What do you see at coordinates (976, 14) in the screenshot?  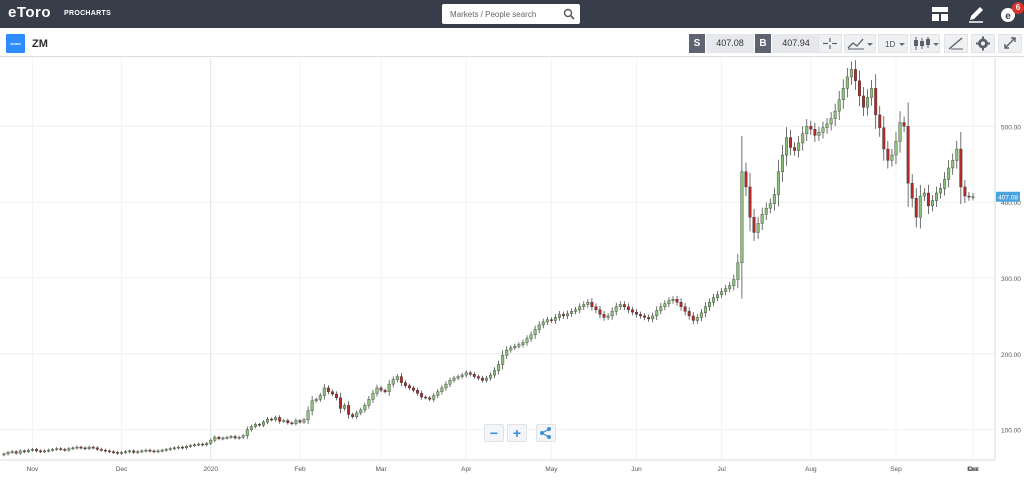 I see `pencil-icon` at bounding box center [976, 14].